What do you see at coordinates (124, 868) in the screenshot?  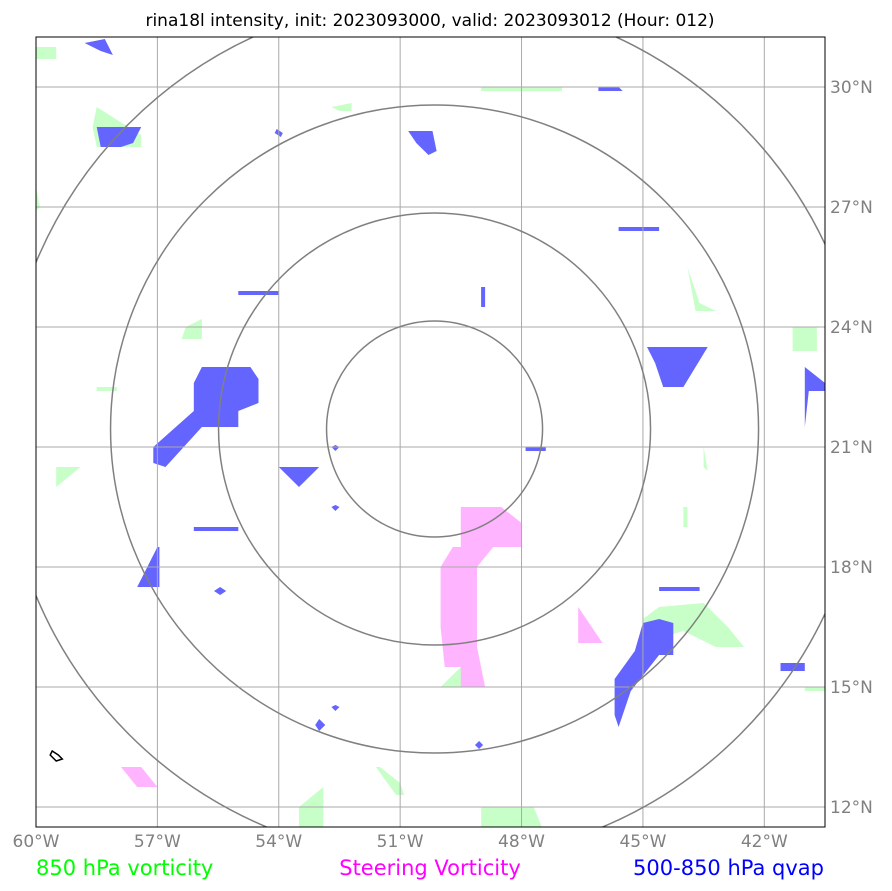 I see `legend-entry-vorticity: 850 hPa vorticity` at bounding box center [124, 868].